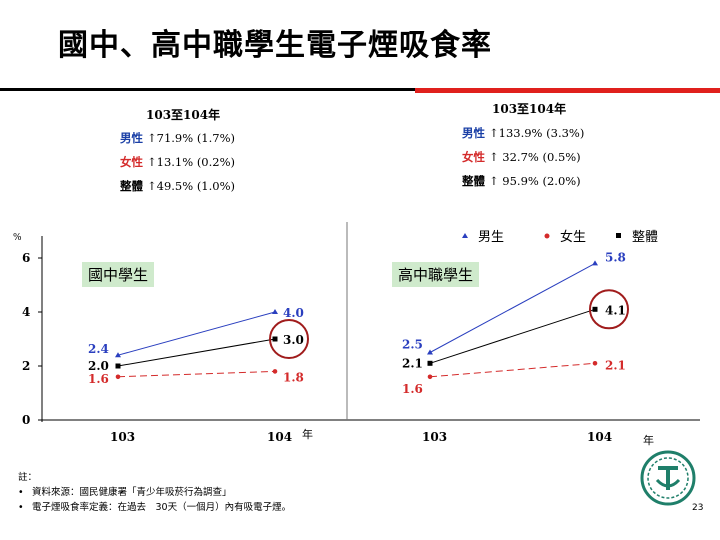  What do you see at coordinates (535, 157) in the screenshot?
I see `summary-right-female-value: ↑ 32.7% (0.5%)` at bounding box center [535, 157].